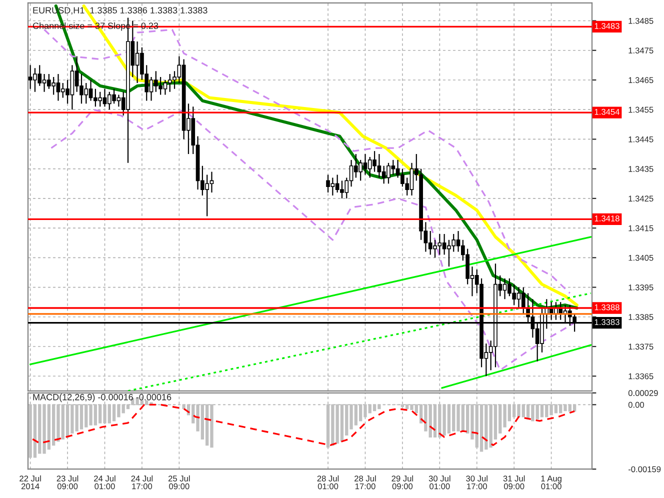  What do you see at coordinates (641, 287) in the screenshot?
I see `y-tick-label: 1.3395` at bounding box center [641, 287].